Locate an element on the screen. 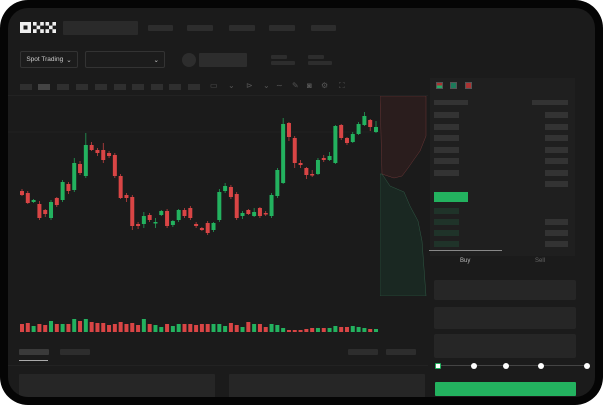 Image resolution: width=603 pixels, height=405 pixels. fullscreen-icon: ⛶ is located at coordinates (342, 85).